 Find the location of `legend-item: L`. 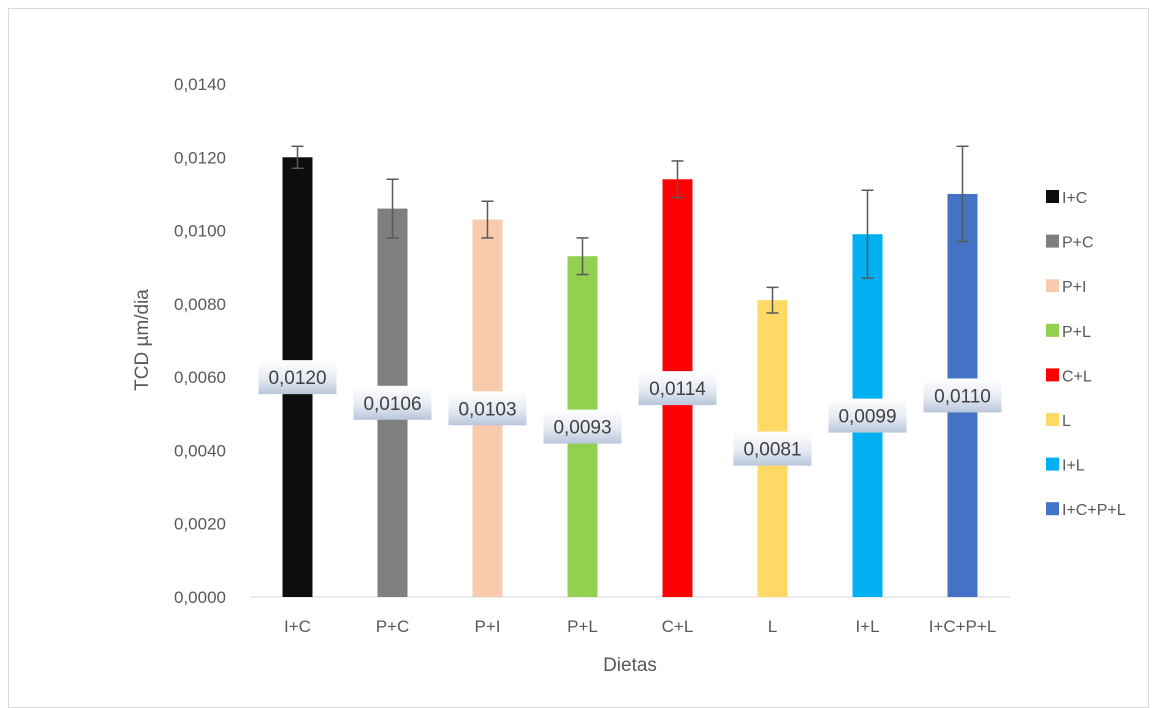

legend-item: L is located at coordinates (1058, 421).